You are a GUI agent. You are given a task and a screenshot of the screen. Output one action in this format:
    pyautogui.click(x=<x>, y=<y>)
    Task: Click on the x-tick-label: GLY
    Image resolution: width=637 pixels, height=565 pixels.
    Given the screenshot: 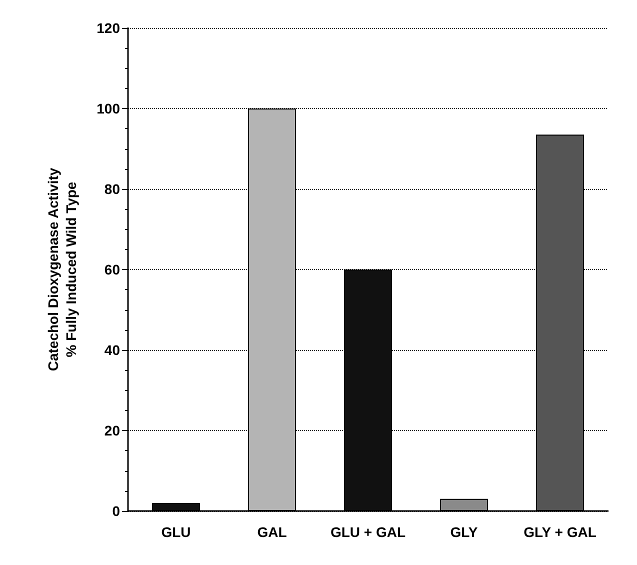 What is the action you would take?
    pyautogui.click(x=464, y=532)
    